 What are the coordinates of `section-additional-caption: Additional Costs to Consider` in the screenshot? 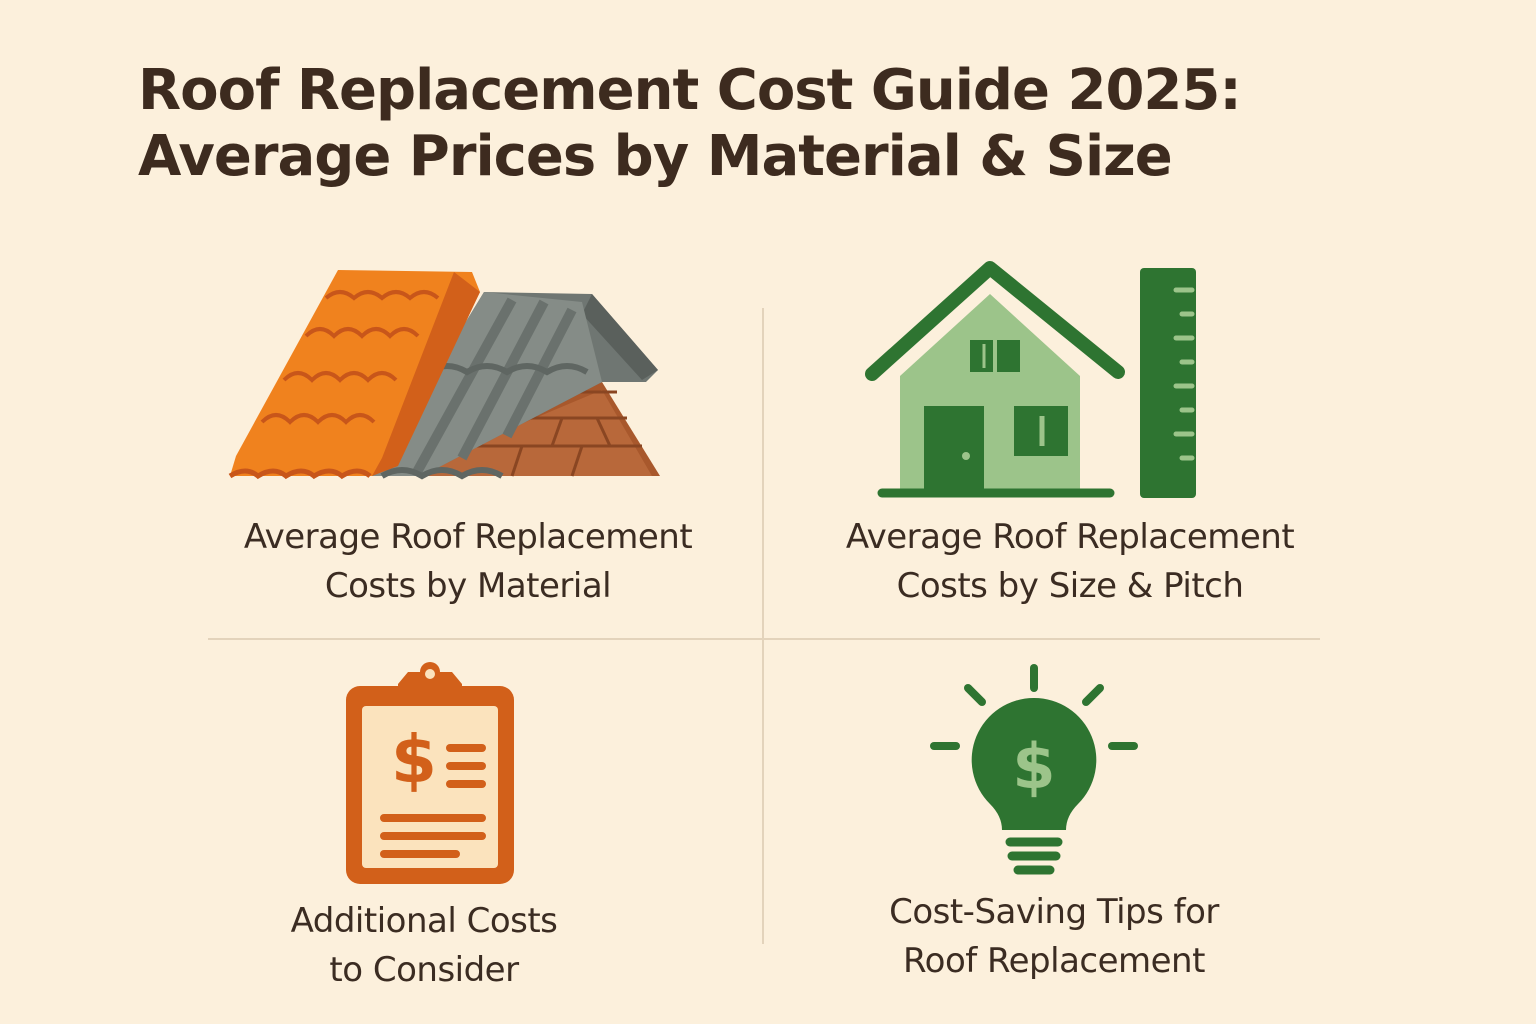 It's located at (424, 946).